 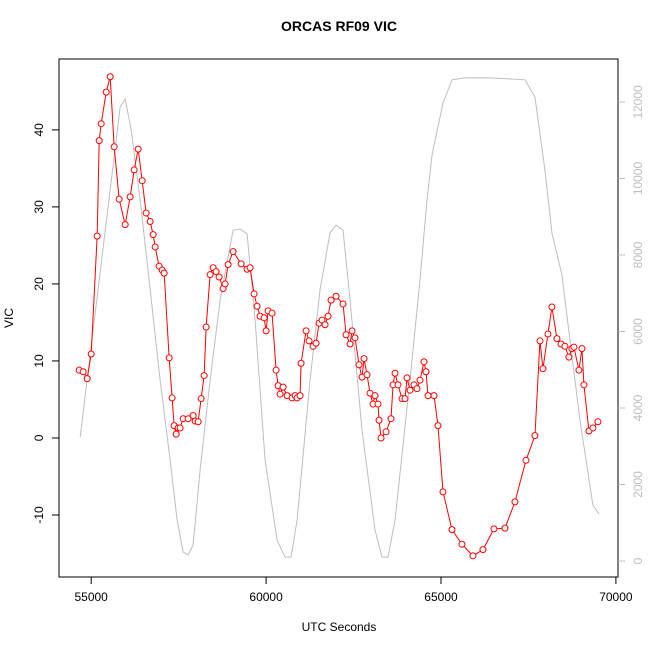 I want to click on y-tick-label: -10, so click(x=39, y=515).